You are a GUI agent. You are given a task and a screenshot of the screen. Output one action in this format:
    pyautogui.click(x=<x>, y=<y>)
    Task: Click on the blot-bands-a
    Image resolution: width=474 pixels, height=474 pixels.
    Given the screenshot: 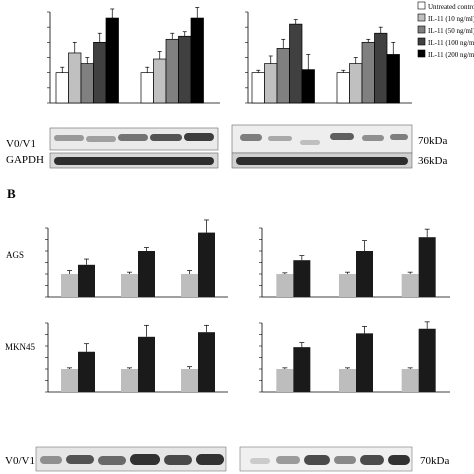 What is the action you would take?
    pyautogui.click(x=231, y=149)
    